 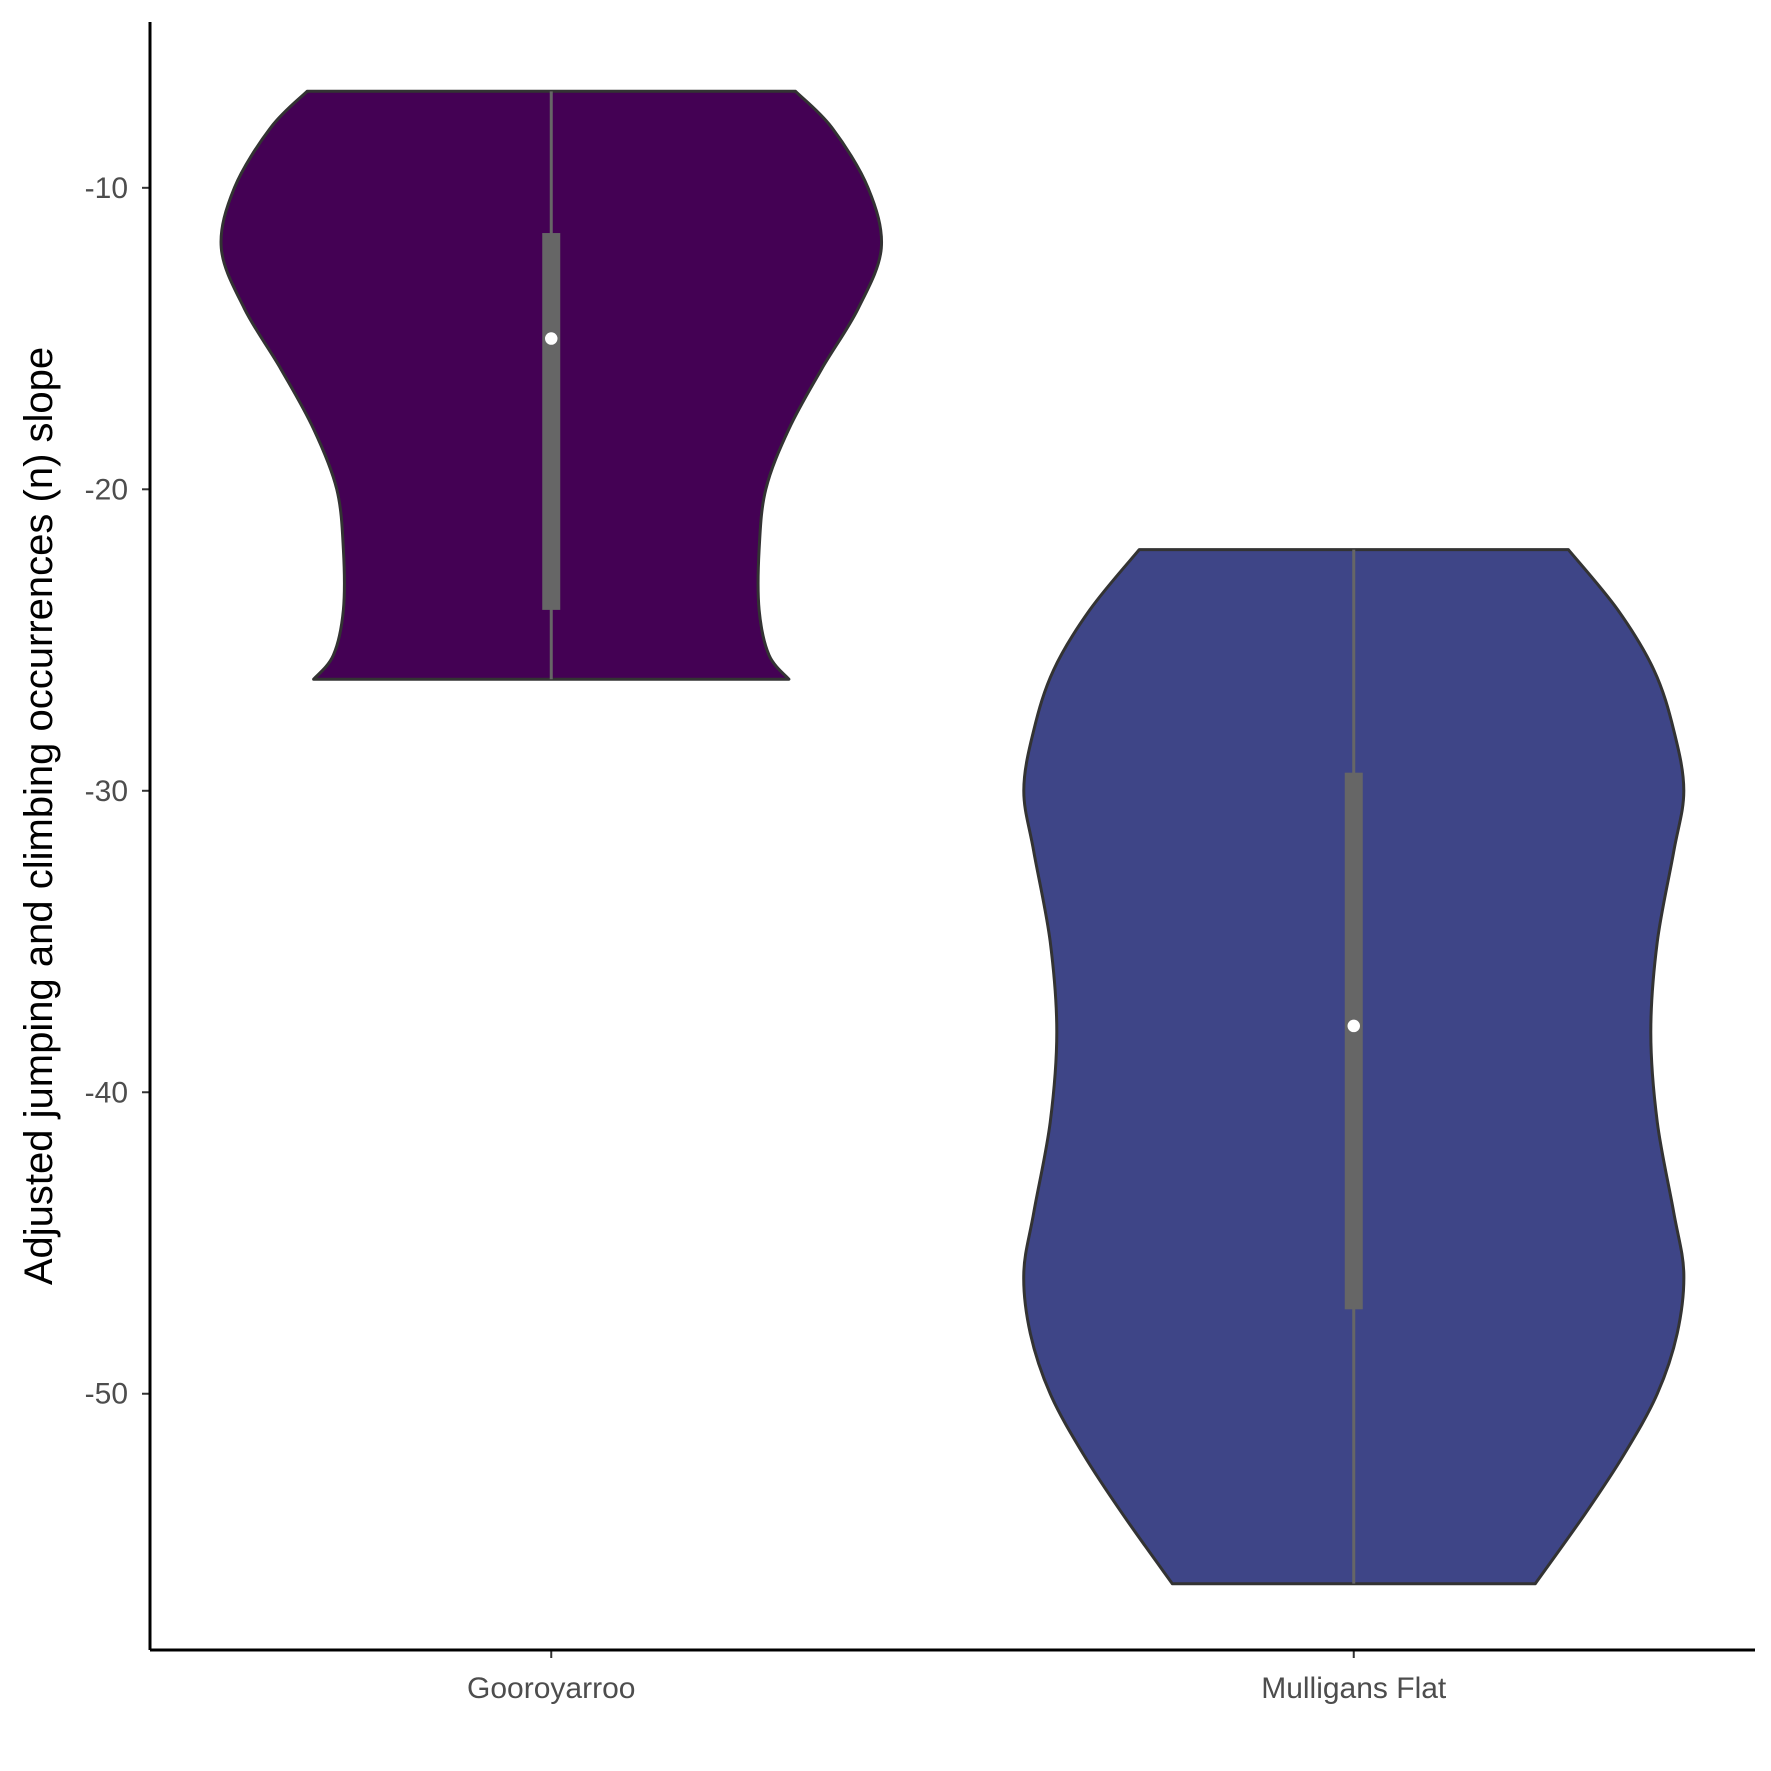 I want to click on y-tick-label: -50, so click(x=106, y=1394).